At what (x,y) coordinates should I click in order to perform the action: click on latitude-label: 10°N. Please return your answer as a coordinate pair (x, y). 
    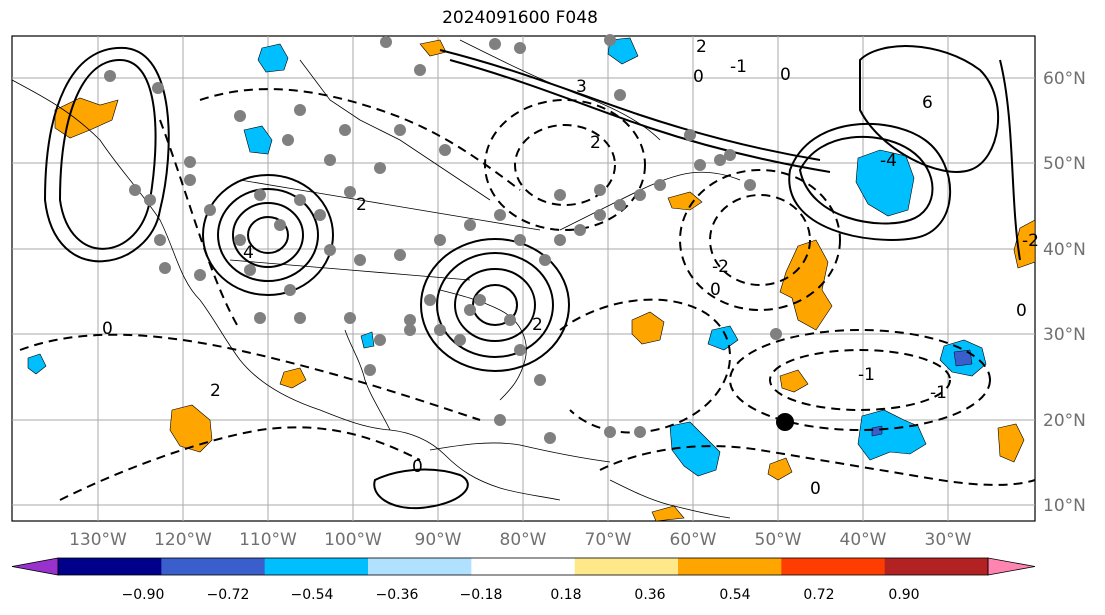
    Looking at the image, I should click on (1064, 506).